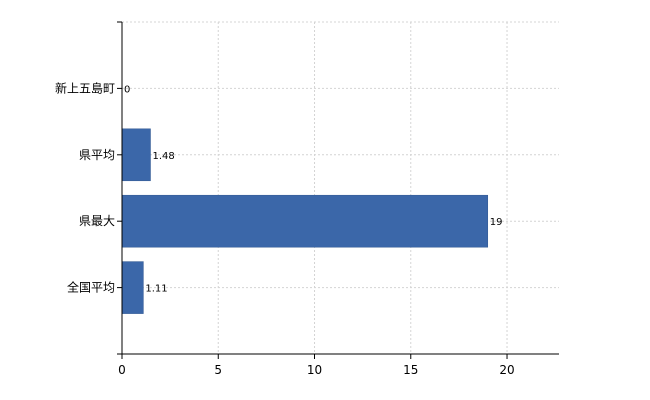  I want to click on value-label: 1.48, so click(163, 156).